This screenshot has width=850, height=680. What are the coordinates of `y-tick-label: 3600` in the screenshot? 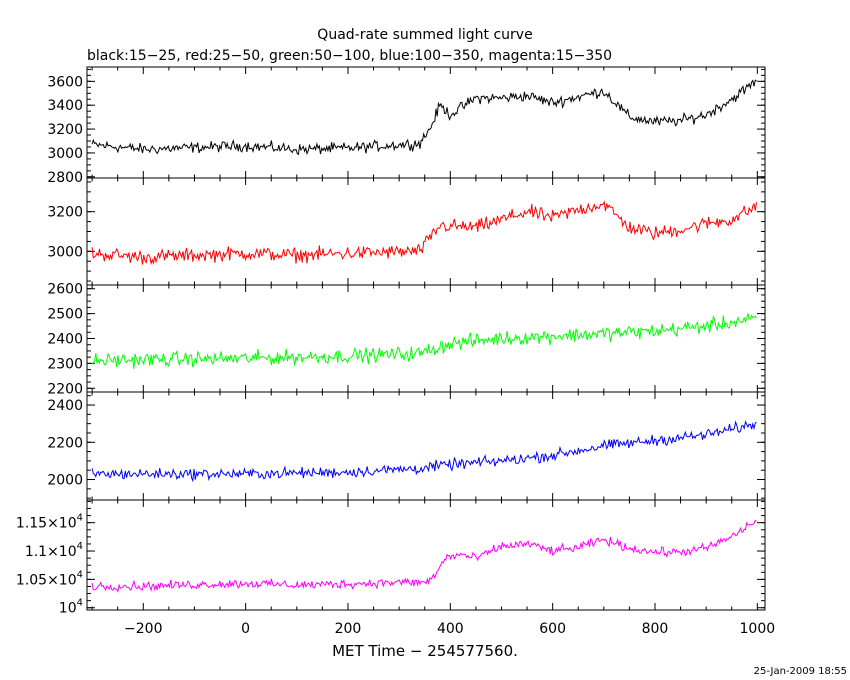 It's located at (65, 82).